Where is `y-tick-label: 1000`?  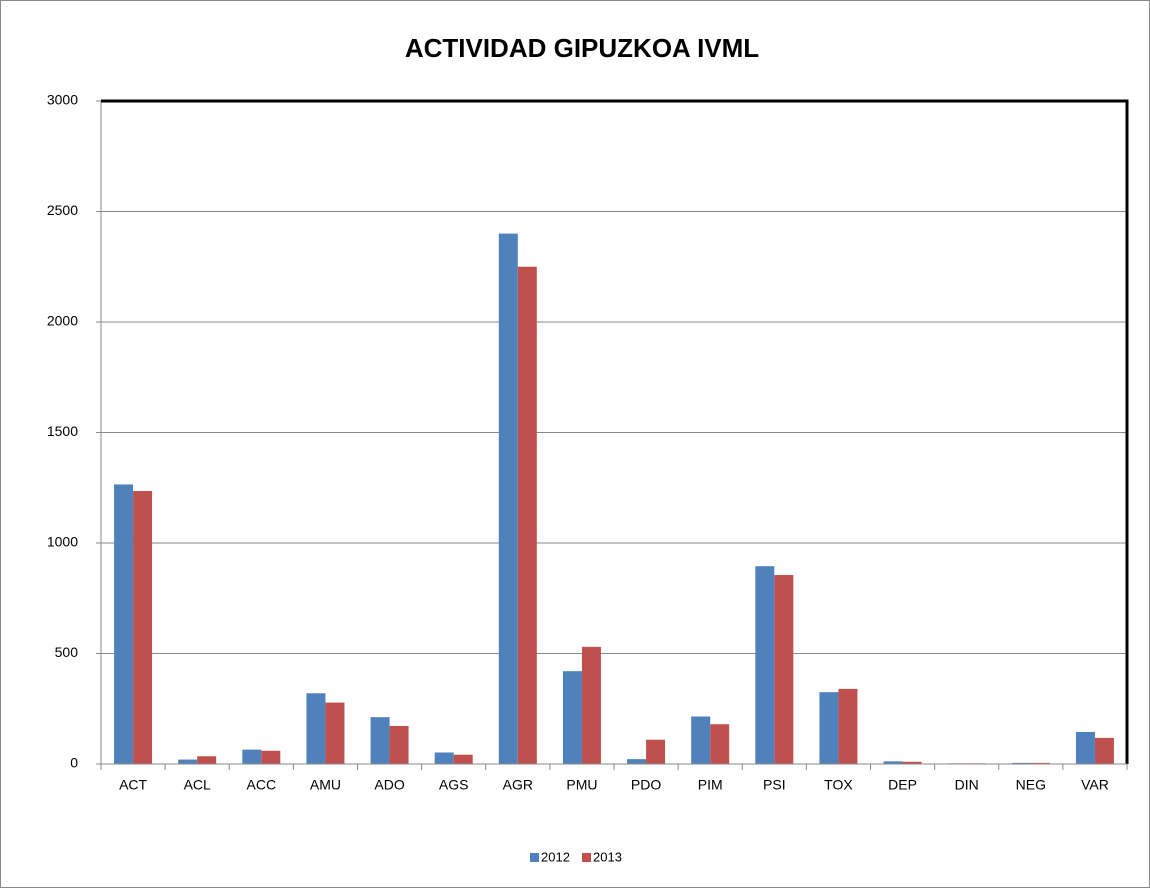 y-tick-label: 1000 is located at coordinates (62, 542).